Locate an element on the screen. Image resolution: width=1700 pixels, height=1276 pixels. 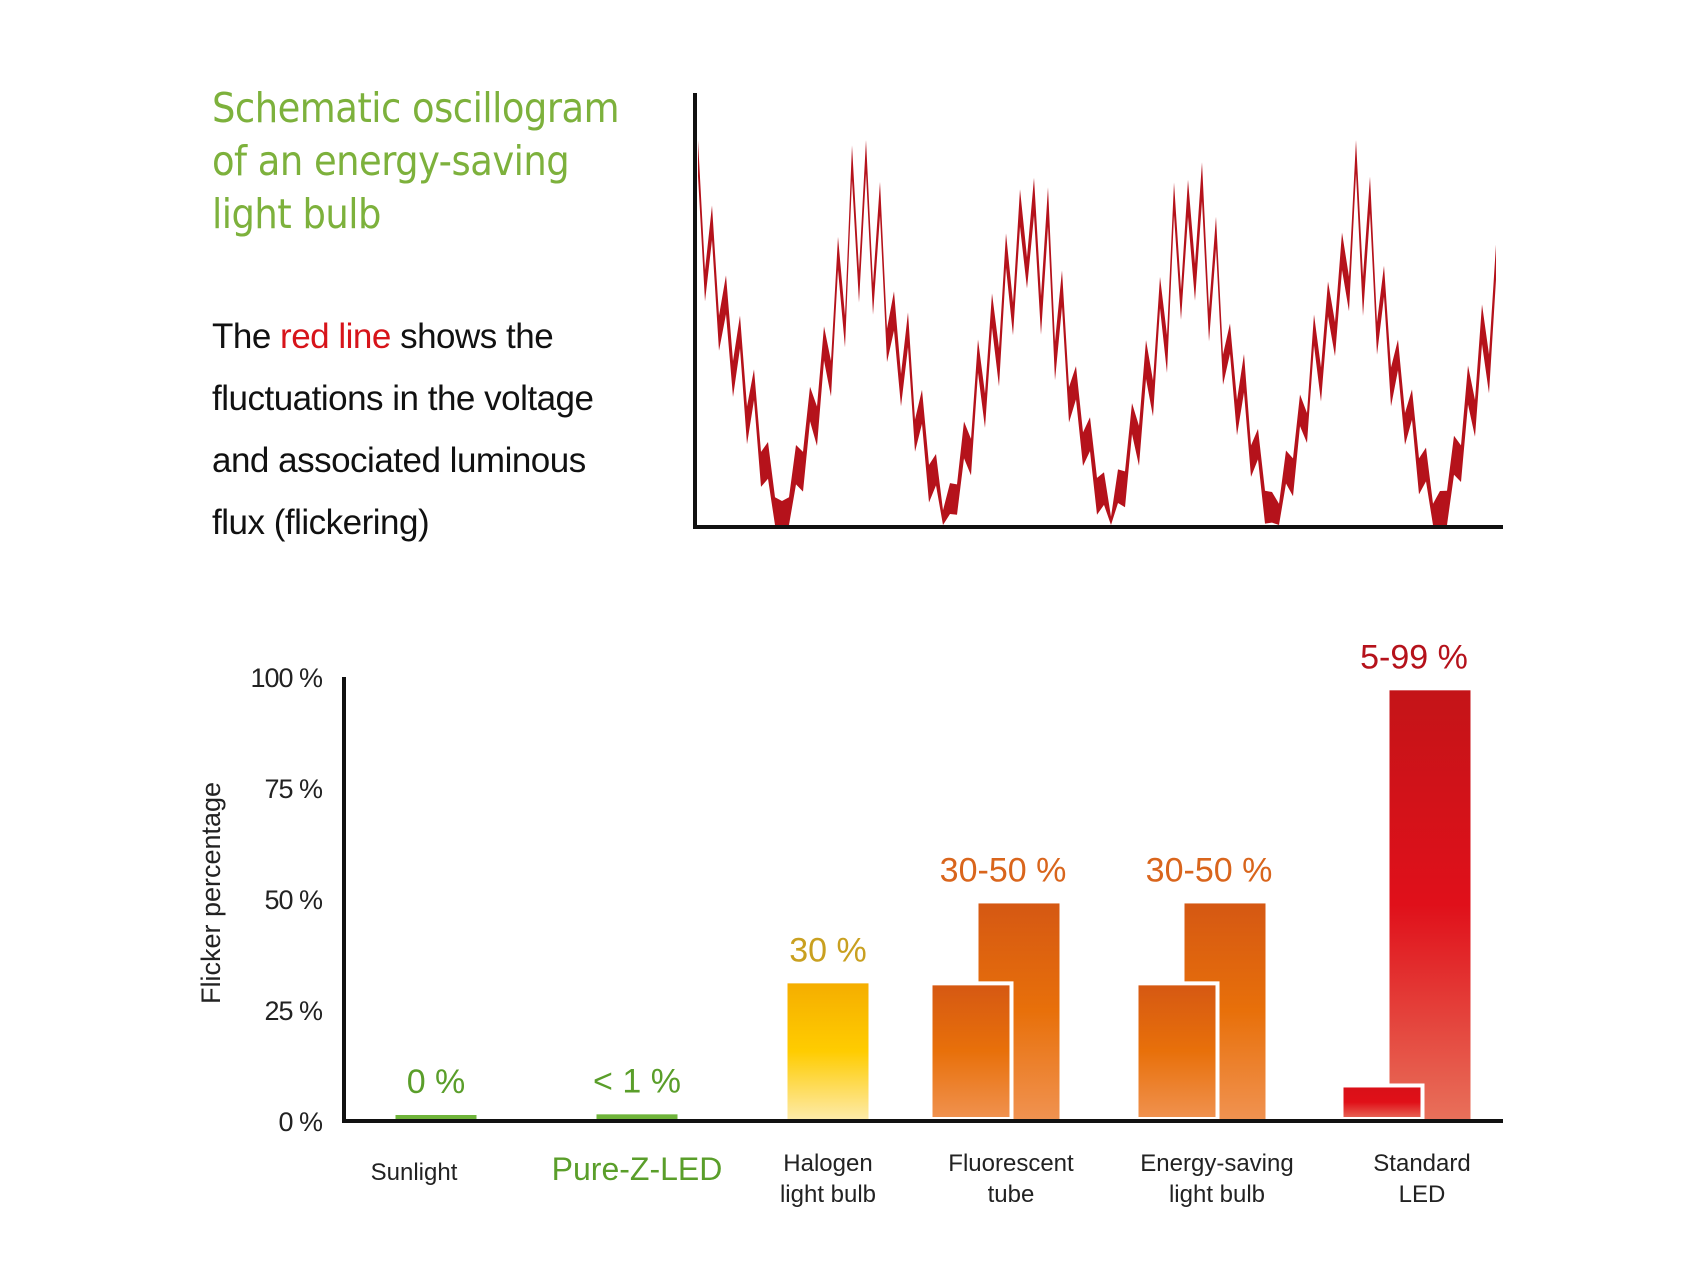
description-line: The red line shows the is located at coordinates (402, 337).